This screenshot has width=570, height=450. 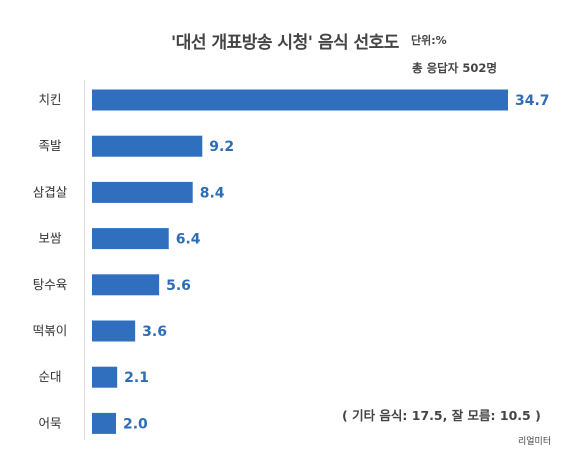 I want to click on value-label: 5.6, so click(x=178, y=286).